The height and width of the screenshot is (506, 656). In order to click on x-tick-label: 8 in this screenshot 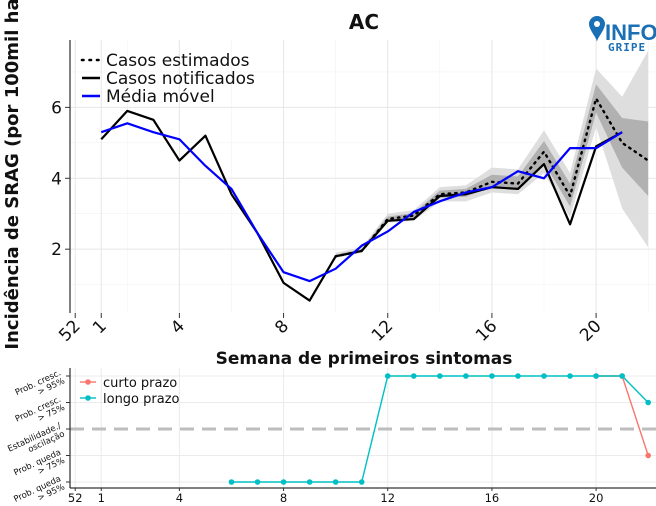, I will do `click(282, 327)`.